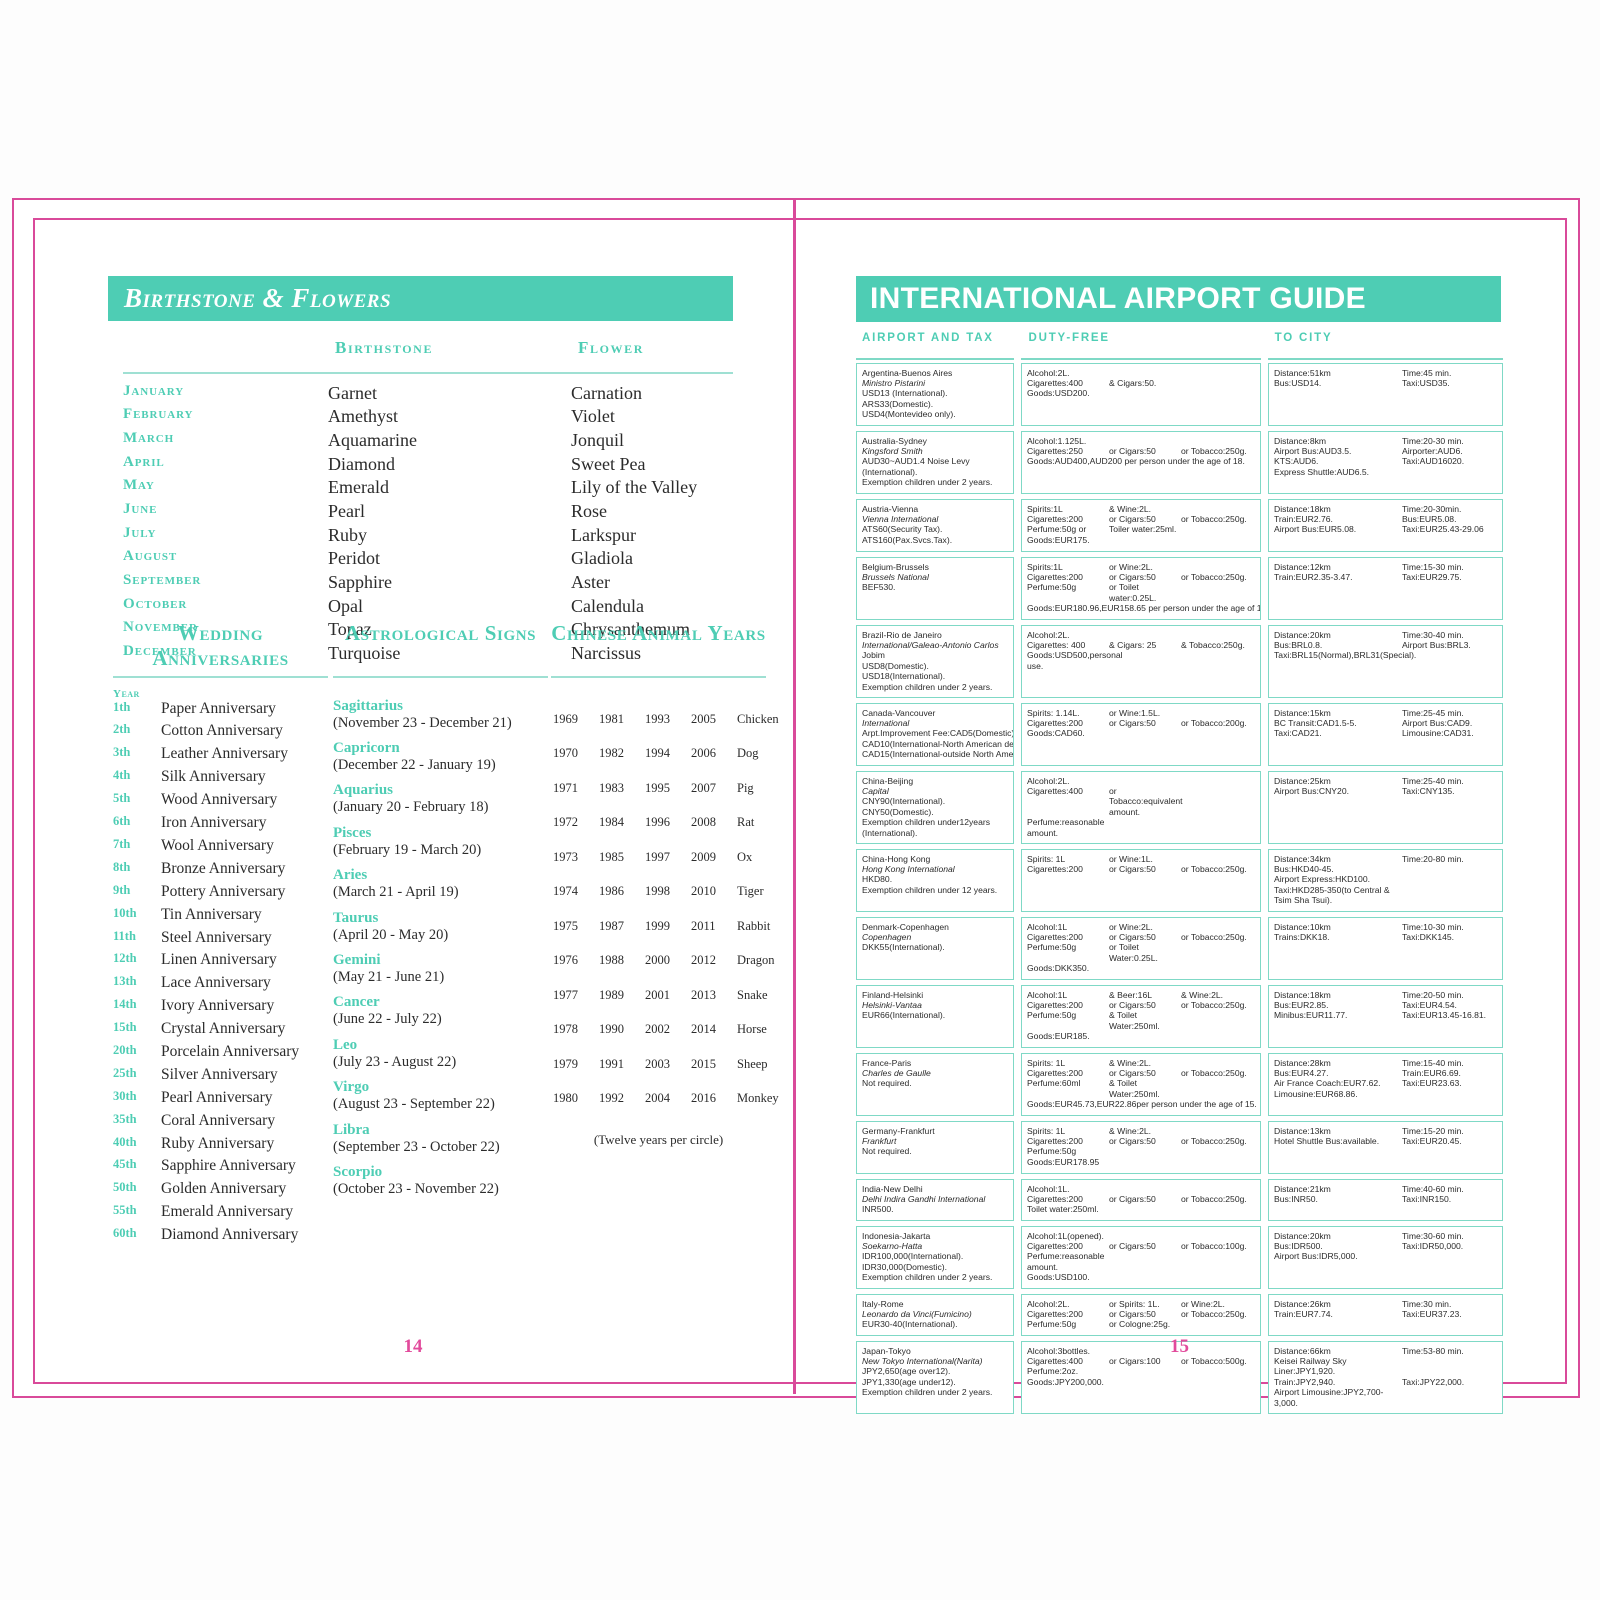  Describe the element at coordinates (1048, 1188) in the screenshot. I see `duty-free-item: Alcohol:1L.` at that location.